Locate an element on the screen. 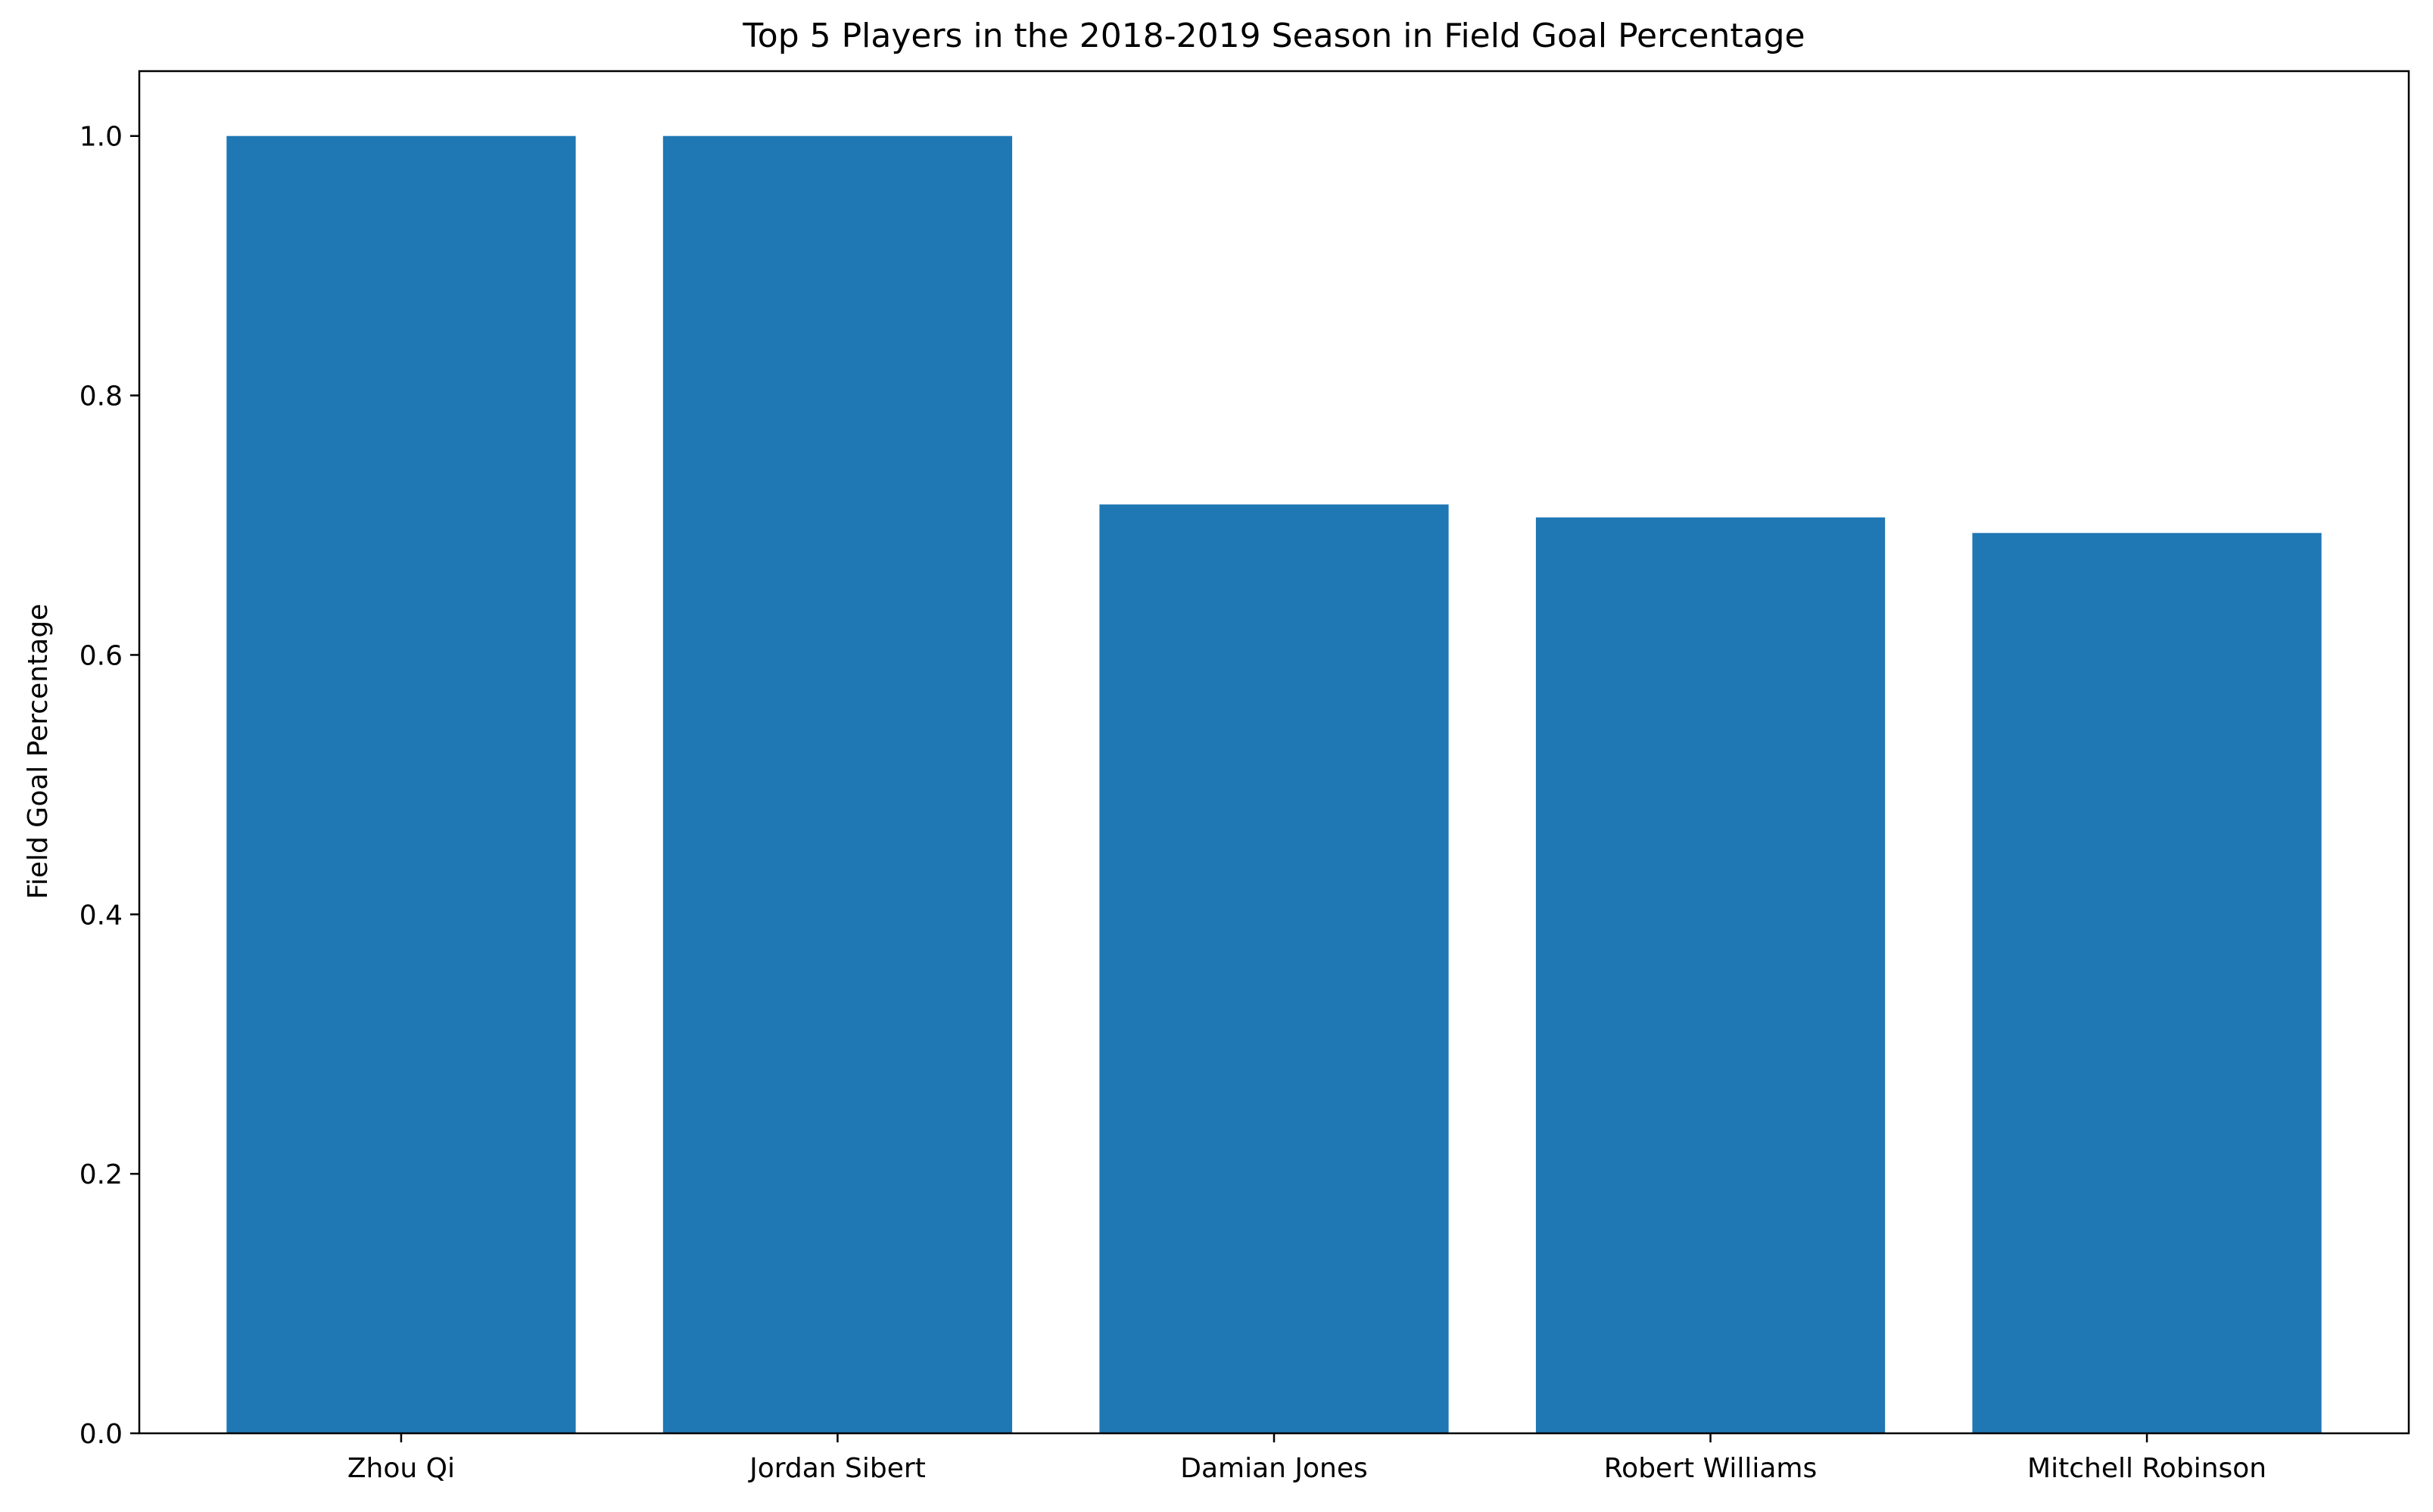  y-axis-ticks: 0.0 0.2 0.4 0.6 0.8 1.0 is located at coordinates (109, 786).